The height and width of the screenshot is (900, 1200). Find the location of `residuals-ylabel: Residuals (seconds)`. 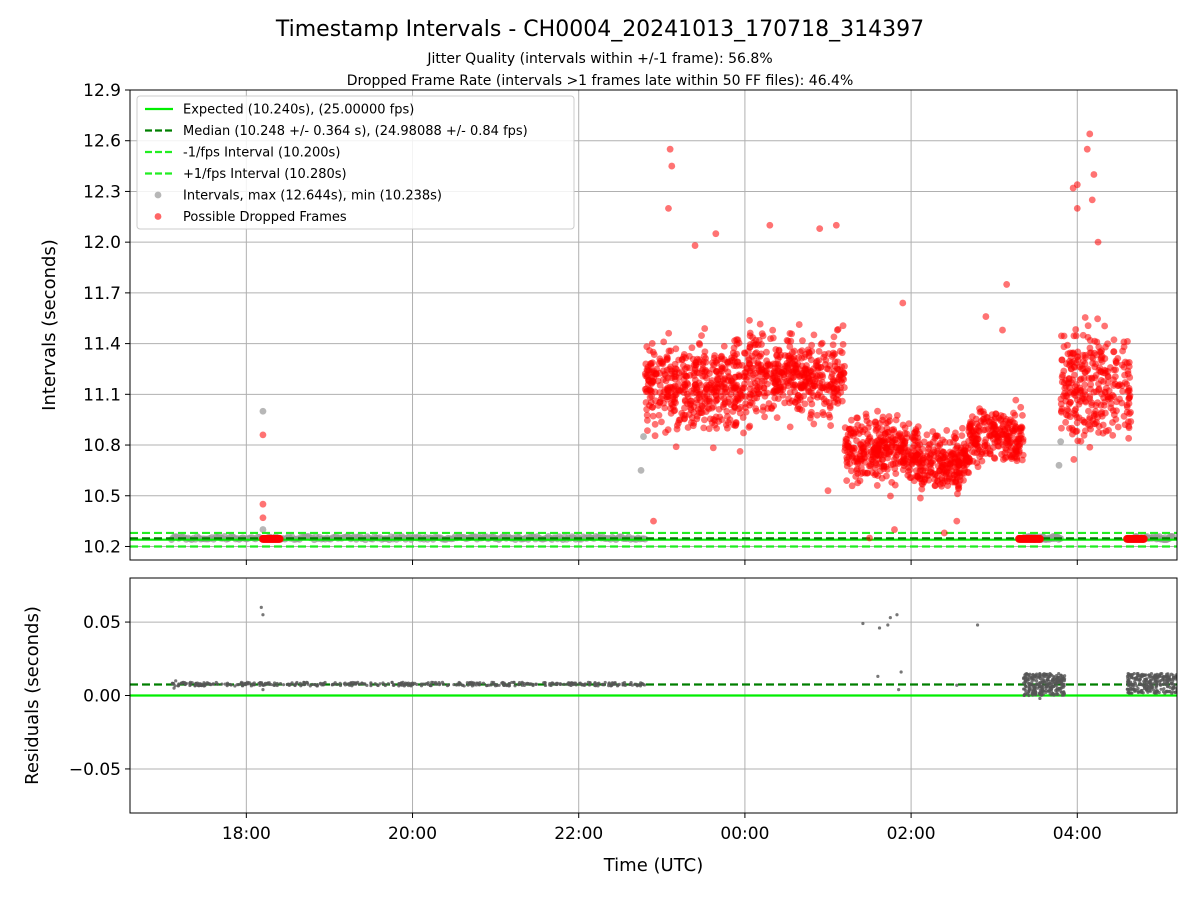

residuals-ylabel: Residuals (seconds) is located at coordinates (32, 695).